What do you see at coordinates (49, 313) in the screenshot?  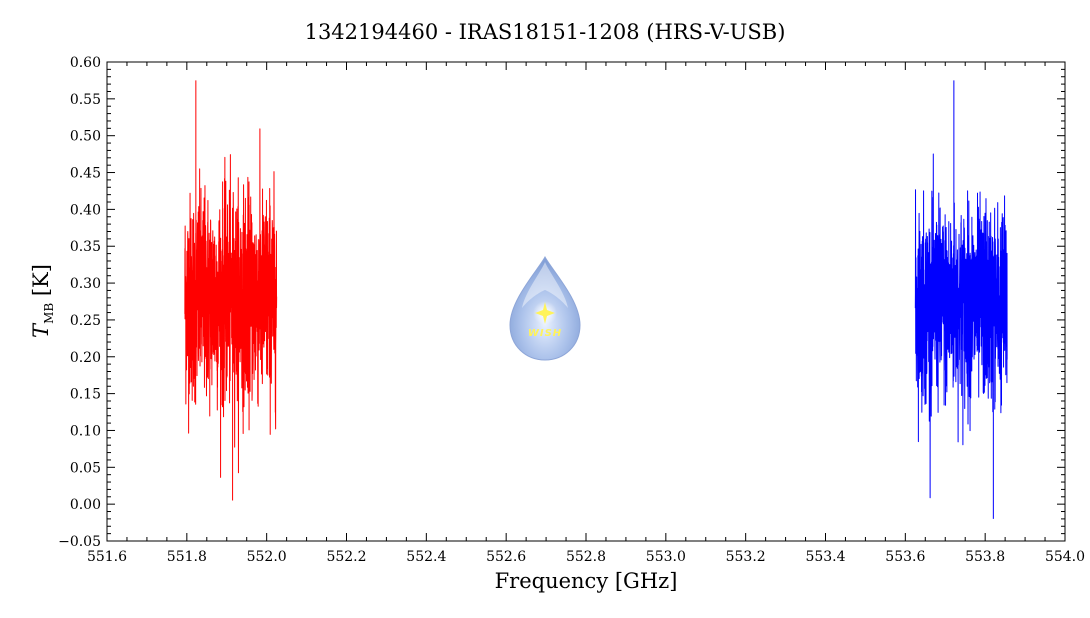 I see `y-axis-subscript: MB` at bounding box center [49, 313].